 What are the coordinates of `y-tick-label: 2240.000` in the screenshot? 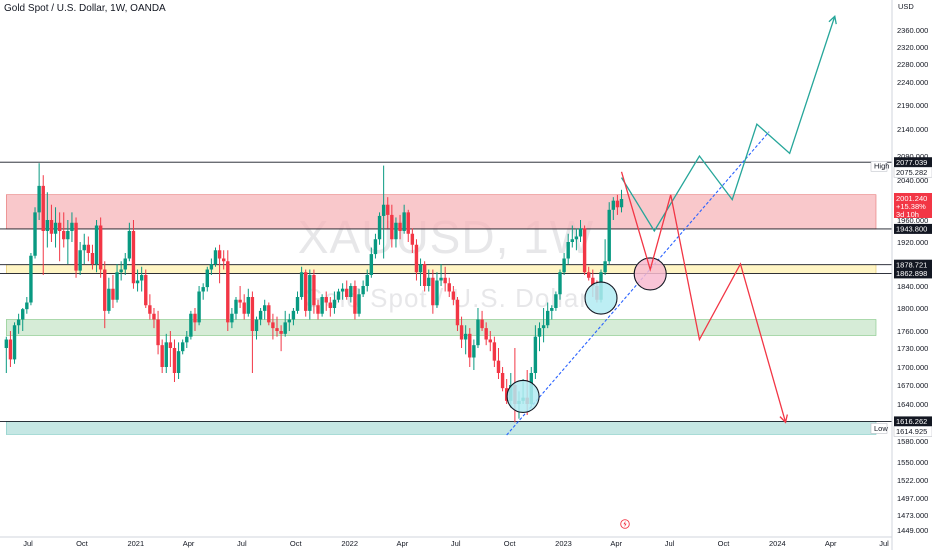 It's located at (912, 82).